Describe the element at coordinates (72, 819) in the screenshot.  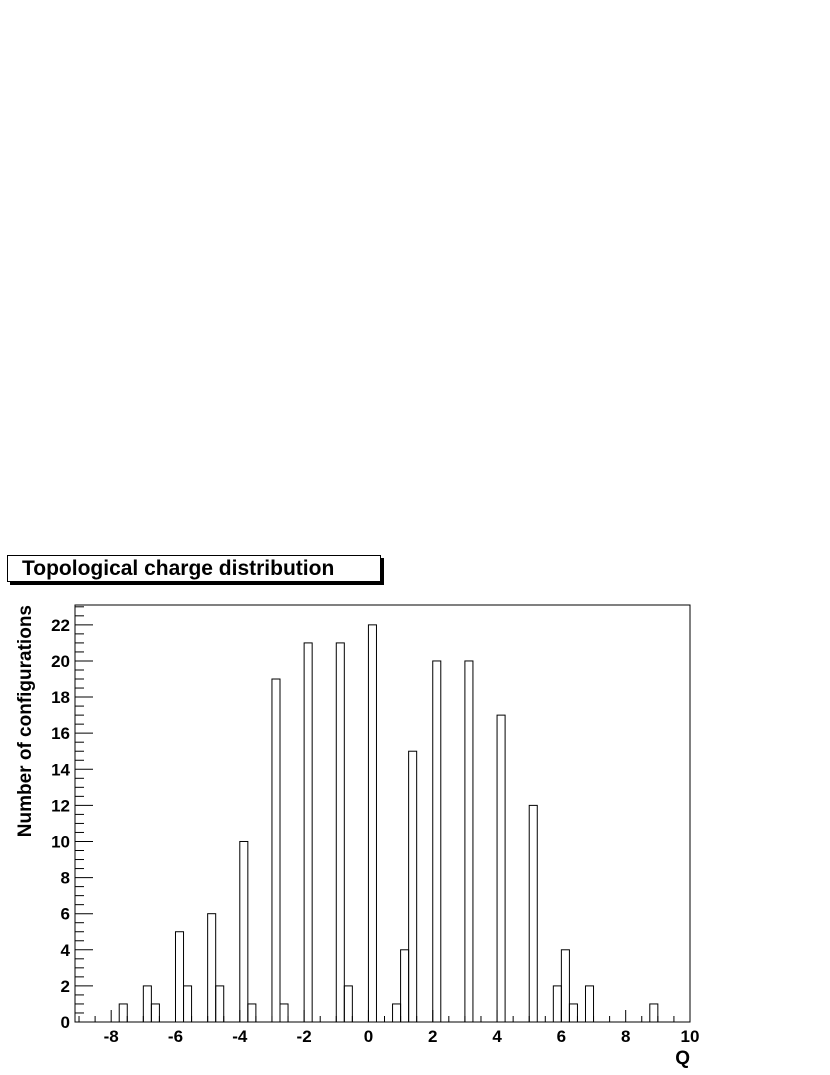
I see `y-axis-ticks: 0 2 4 6 8 10 12 14 16 18 20 22` at that location.